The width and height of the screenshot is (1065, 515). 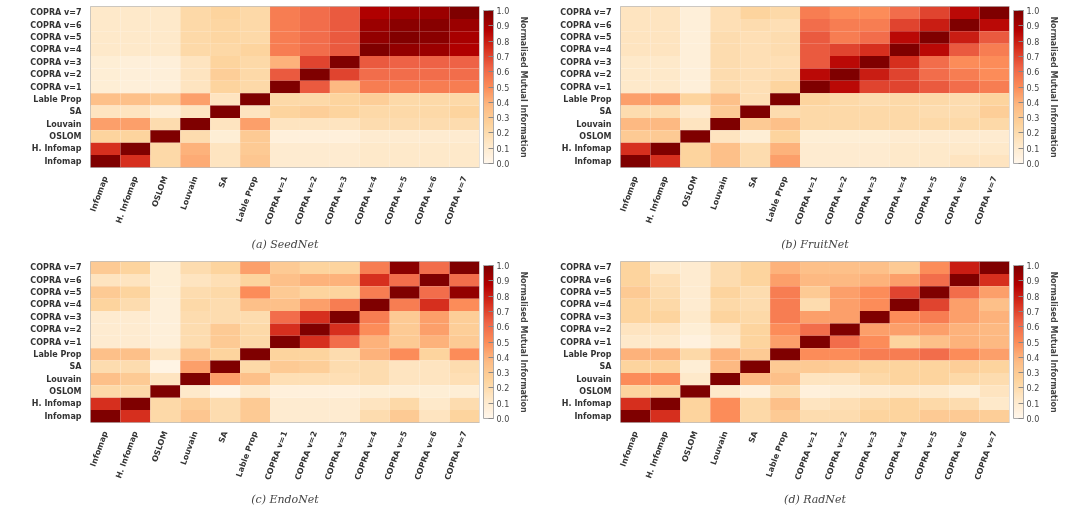 I want to click on text: (d) RadNet, so click(x=815, y=499).